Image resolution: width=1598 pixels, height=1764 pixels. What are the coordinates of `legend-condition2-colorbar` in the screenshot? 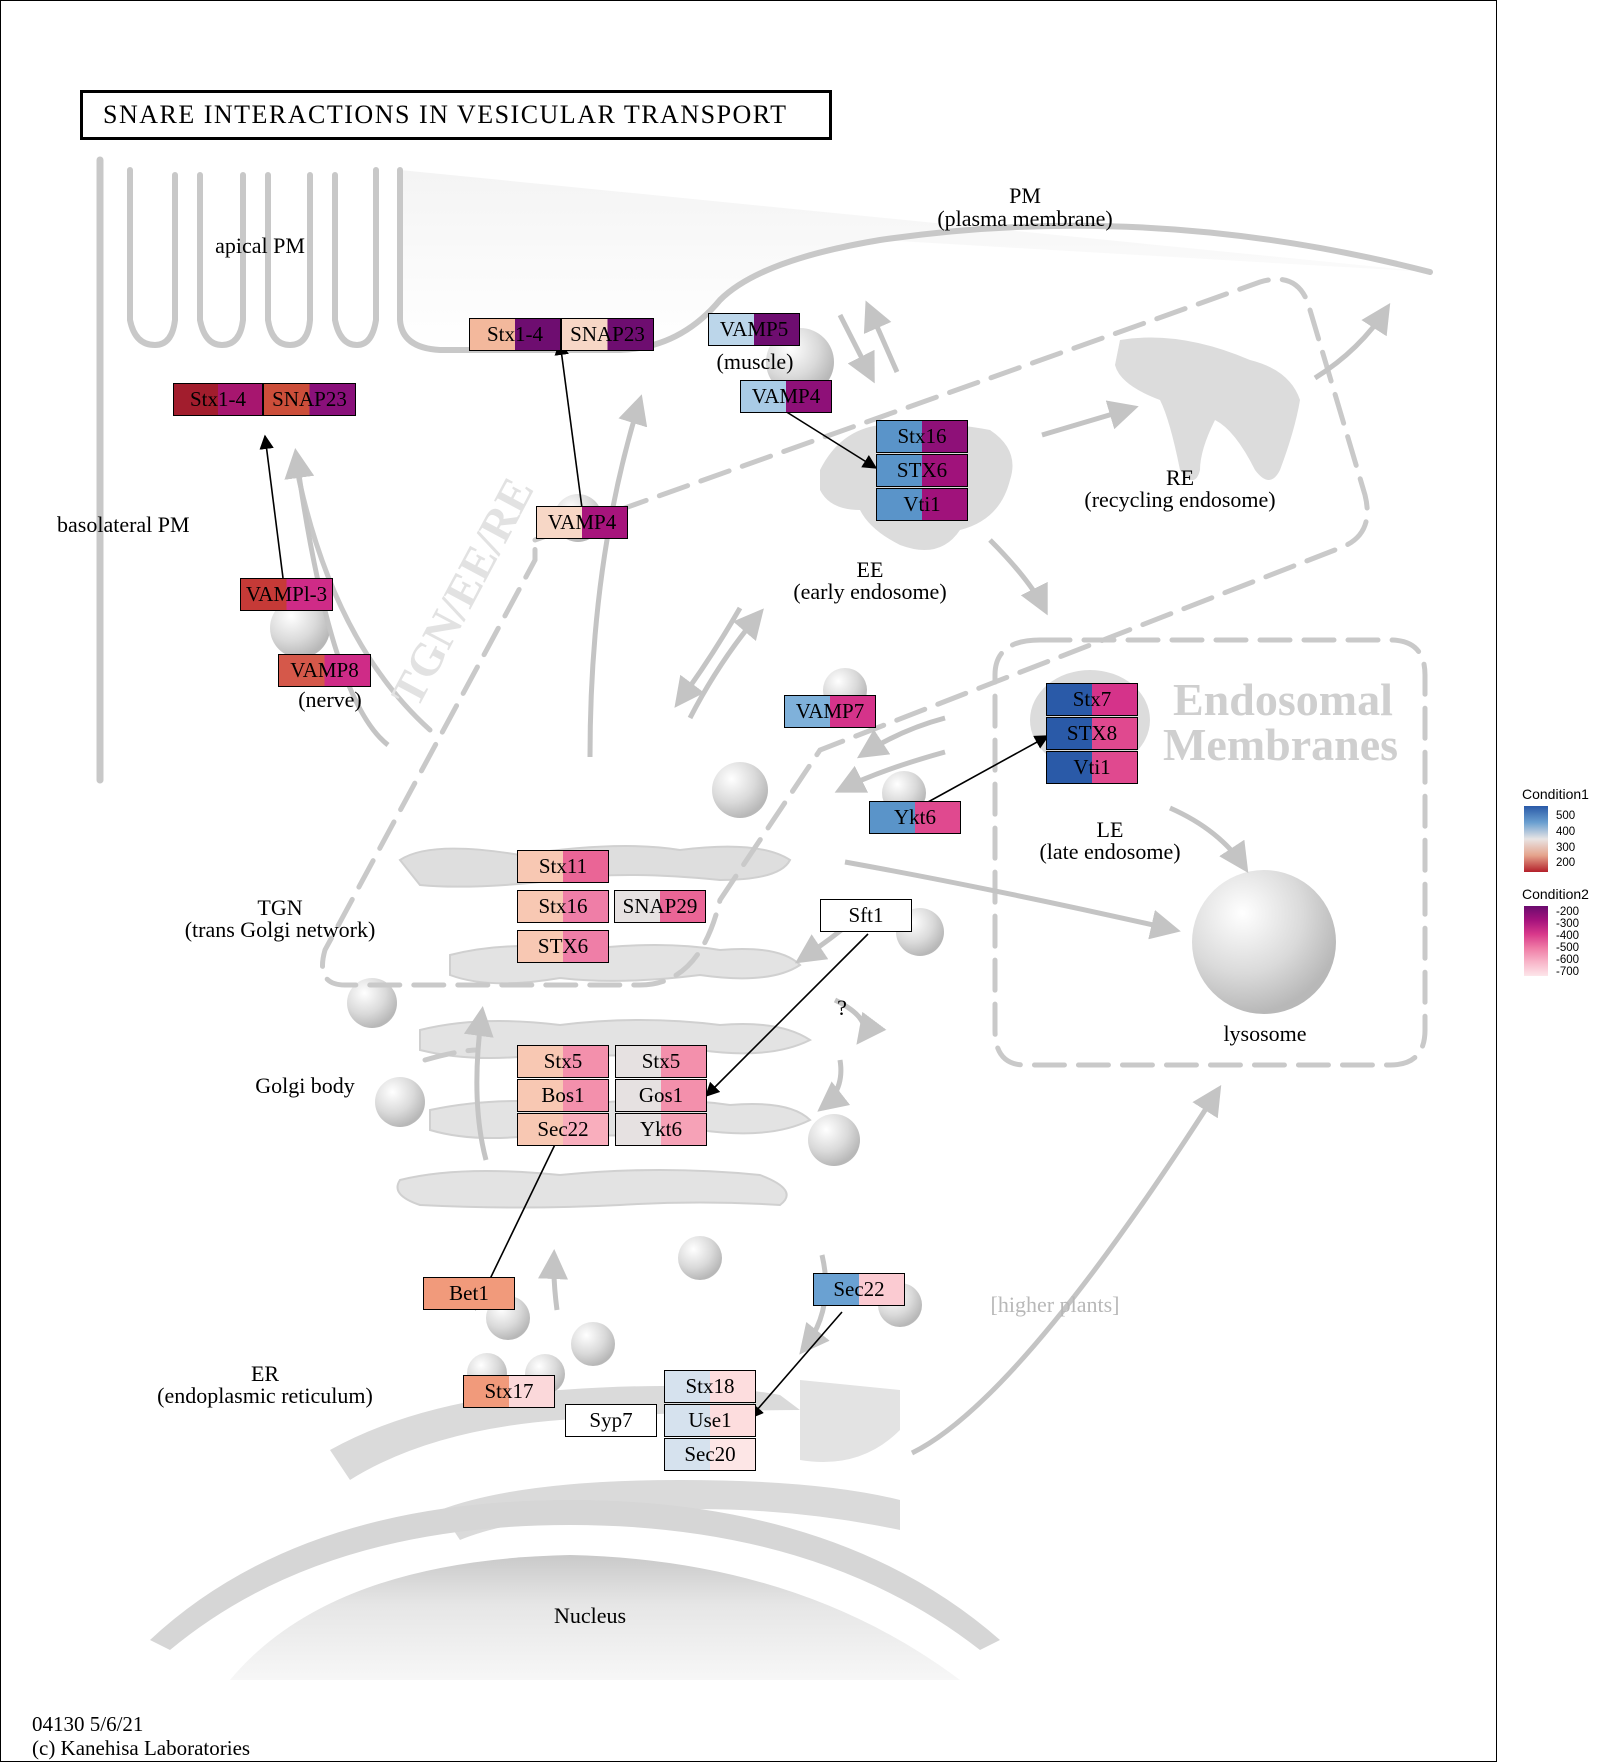 It's located at (1536, 941).